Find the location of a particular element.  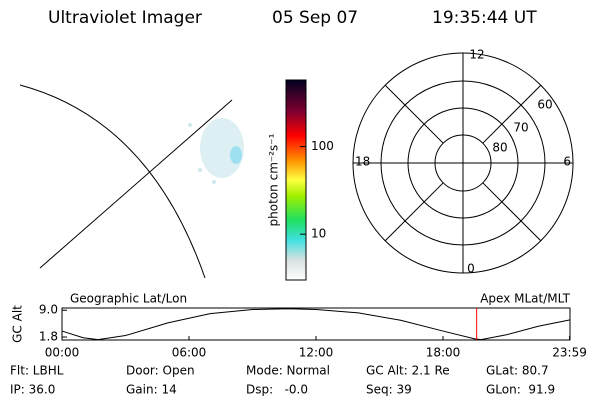

lat-label: 80 is located at coordinates (499, 148).